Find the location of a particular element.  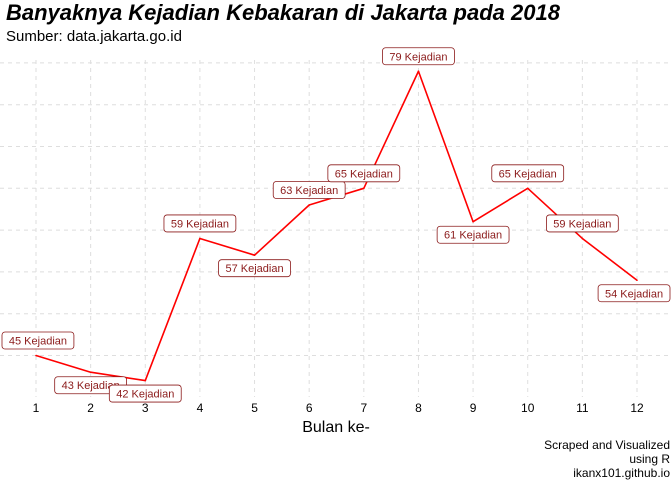

x-tick-label: 11 is located at coordinates (582, 408).